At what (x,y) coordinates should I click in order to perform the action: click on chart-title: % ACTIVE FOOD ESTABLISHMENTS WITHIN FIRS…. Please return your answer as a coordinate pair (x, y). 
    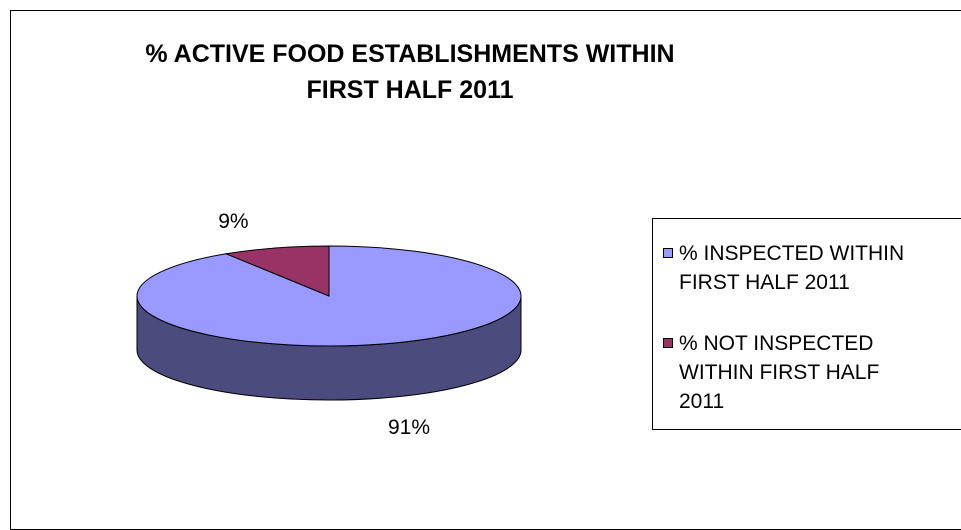
    Looking at the image, I should click on (410, 72).